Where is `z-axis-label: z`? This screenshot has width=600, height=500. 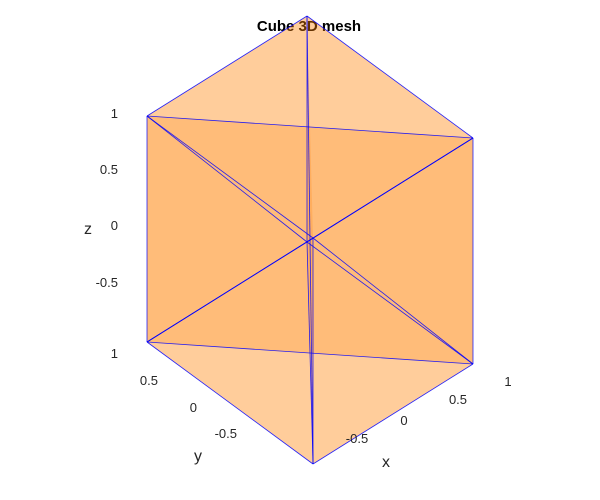
z-axis-label: z is located at coordinates (88, 229).